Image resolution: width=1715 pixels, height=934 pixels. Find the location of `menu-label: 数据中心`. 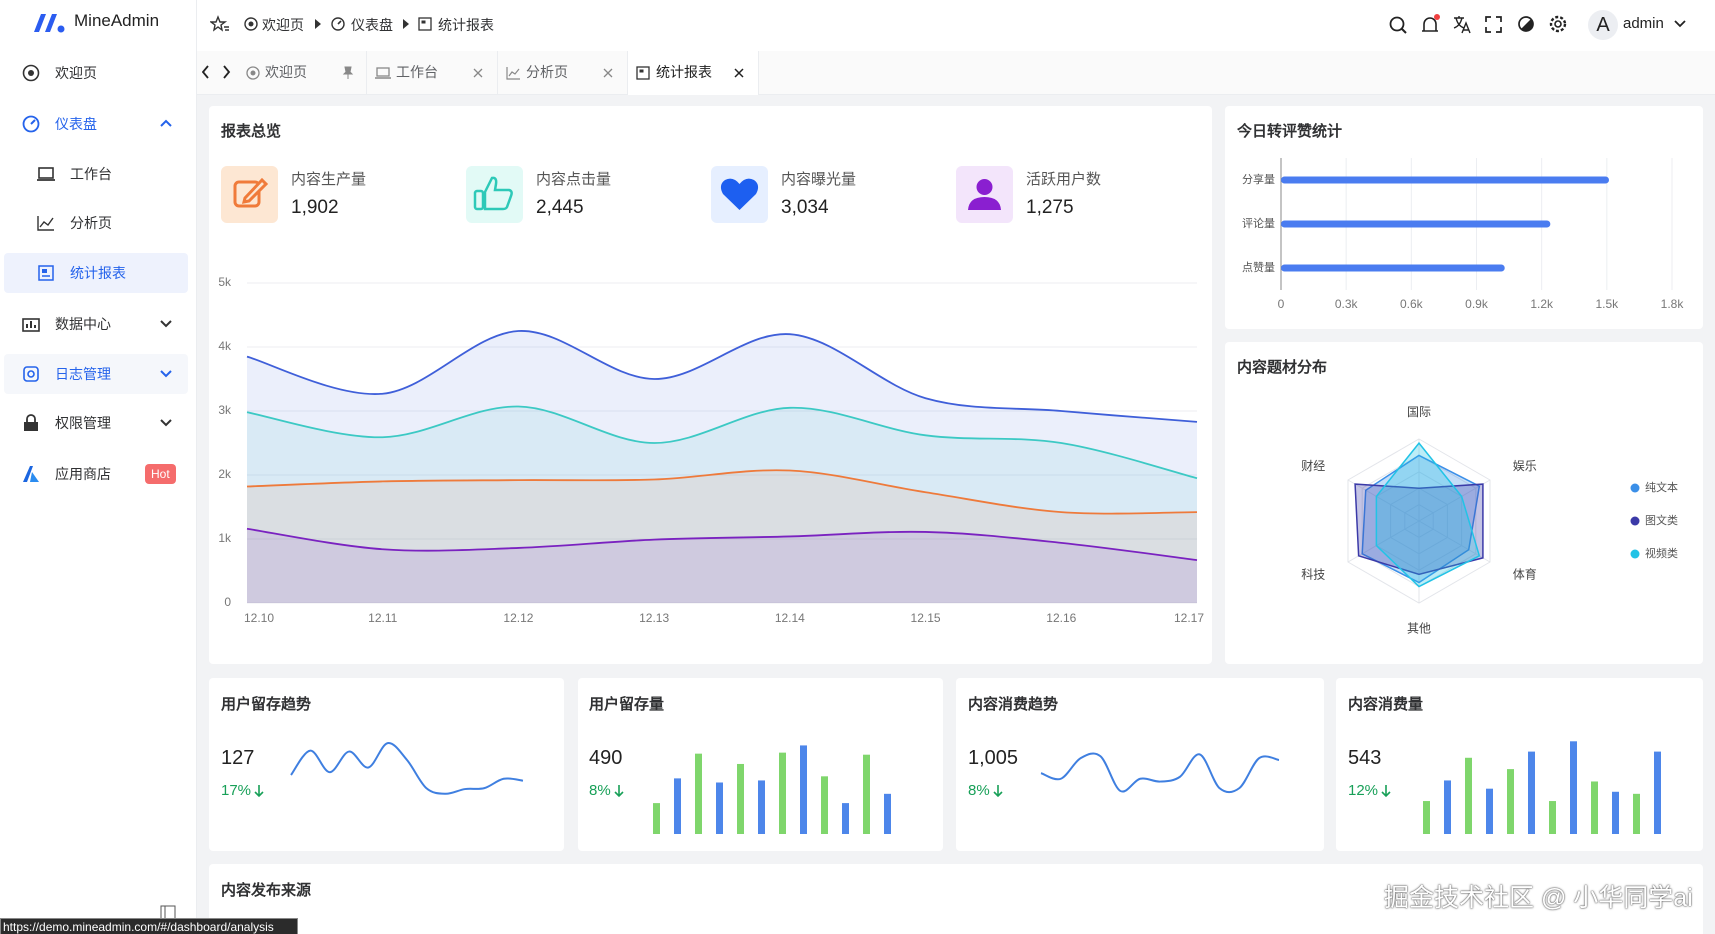

menu-label: 数据中心 is located at coordinates (83, 324).